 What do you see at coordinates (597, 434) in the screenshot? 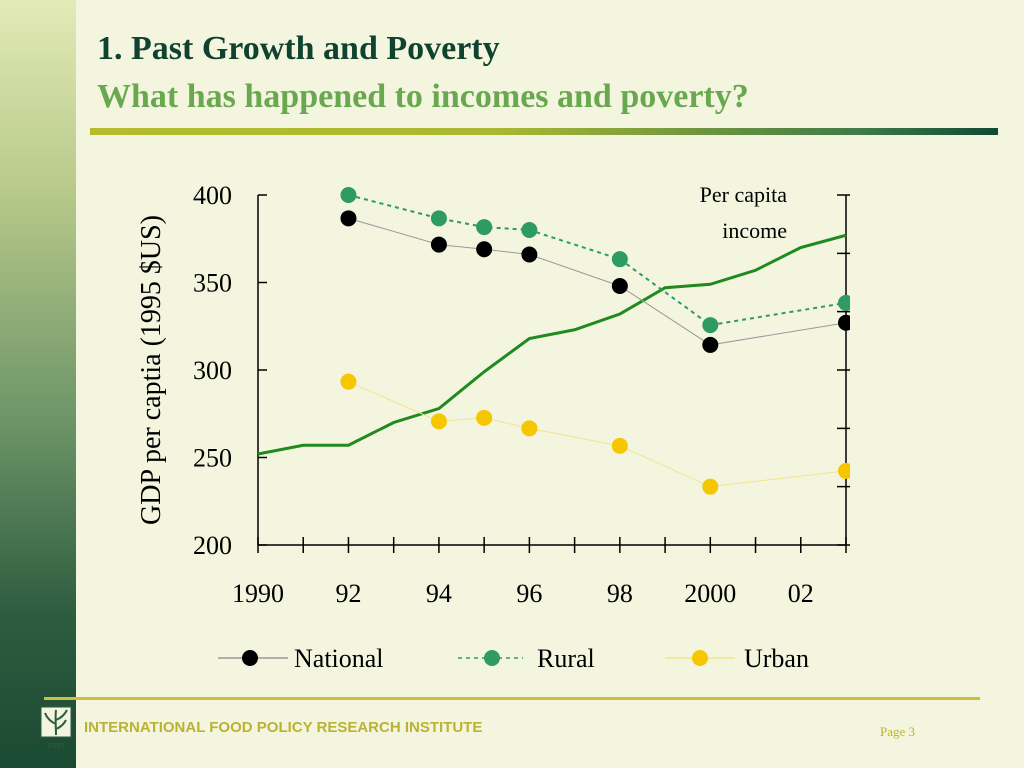
I see `urban-series-line` at bounding box center [597, 434].